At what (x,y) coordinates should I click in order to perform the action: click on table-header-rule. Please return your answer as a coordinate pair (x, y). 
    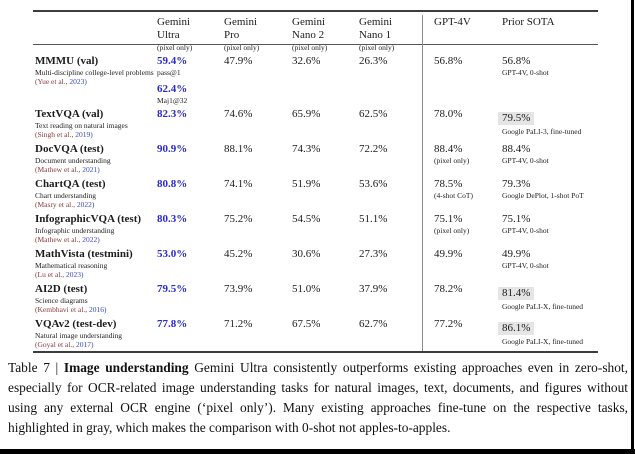
    Looking at the image, I should click on (315, 44).